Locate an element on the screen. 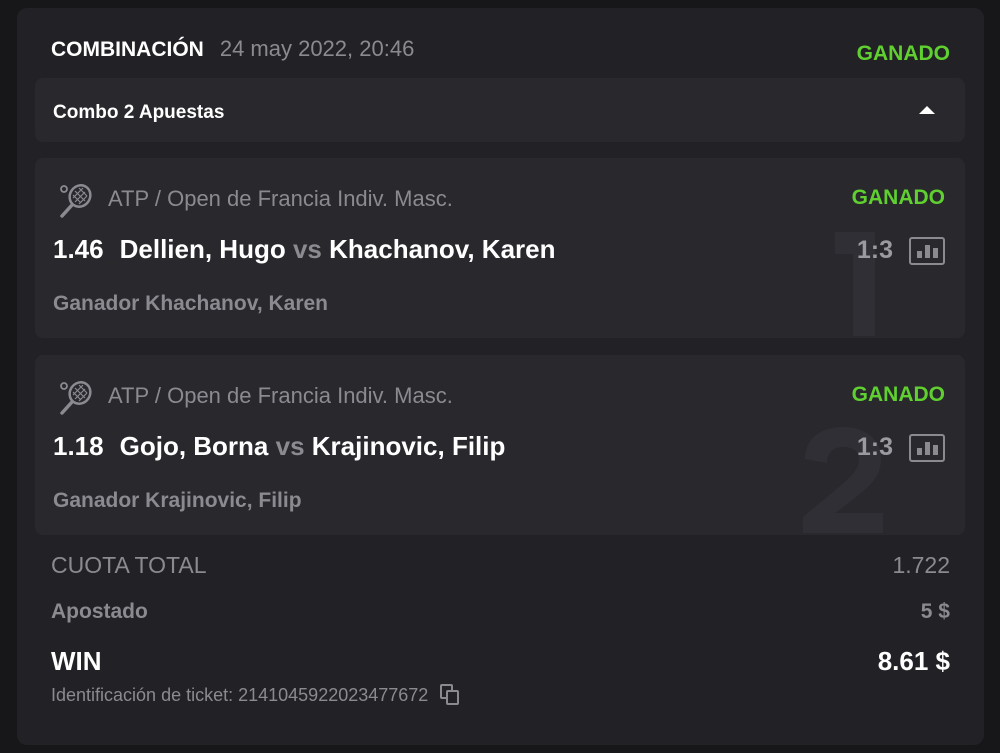 The height and width of the screenshot is (753, 1000). win-value: 8.61 $ is located at coordinates (913, 661).